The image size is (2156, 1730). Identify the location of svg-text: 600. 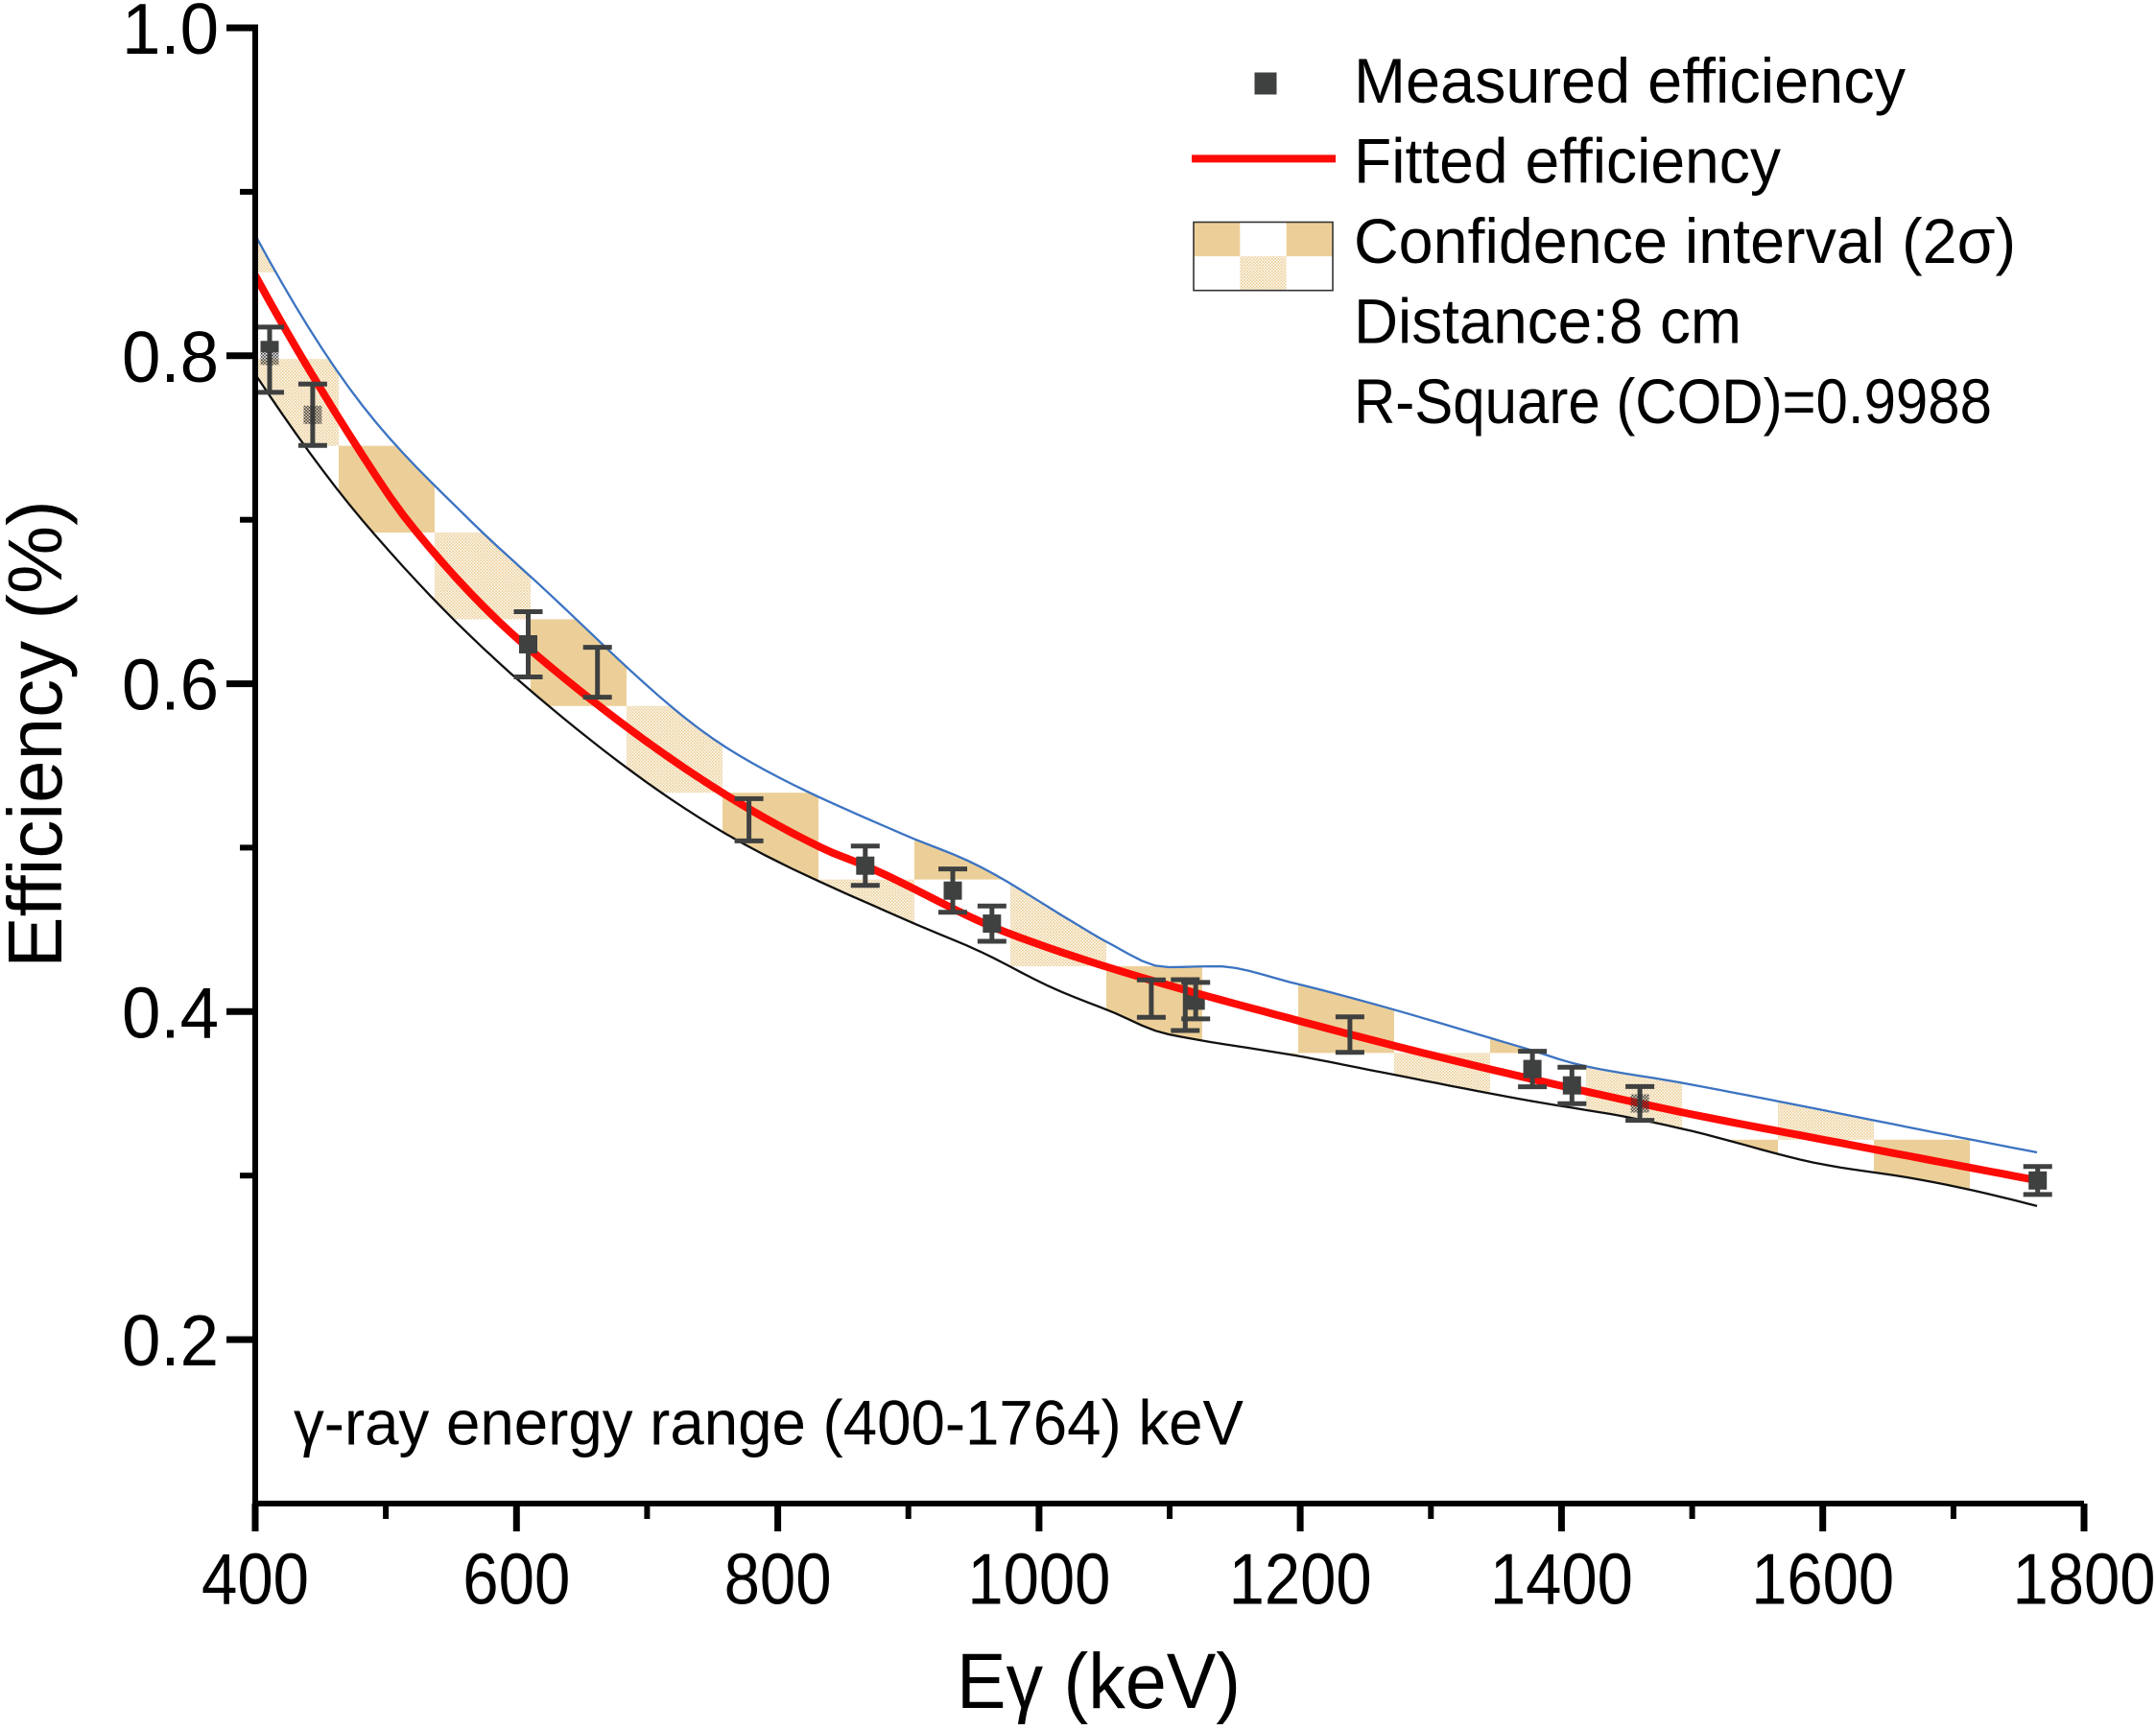
(516, 1579).